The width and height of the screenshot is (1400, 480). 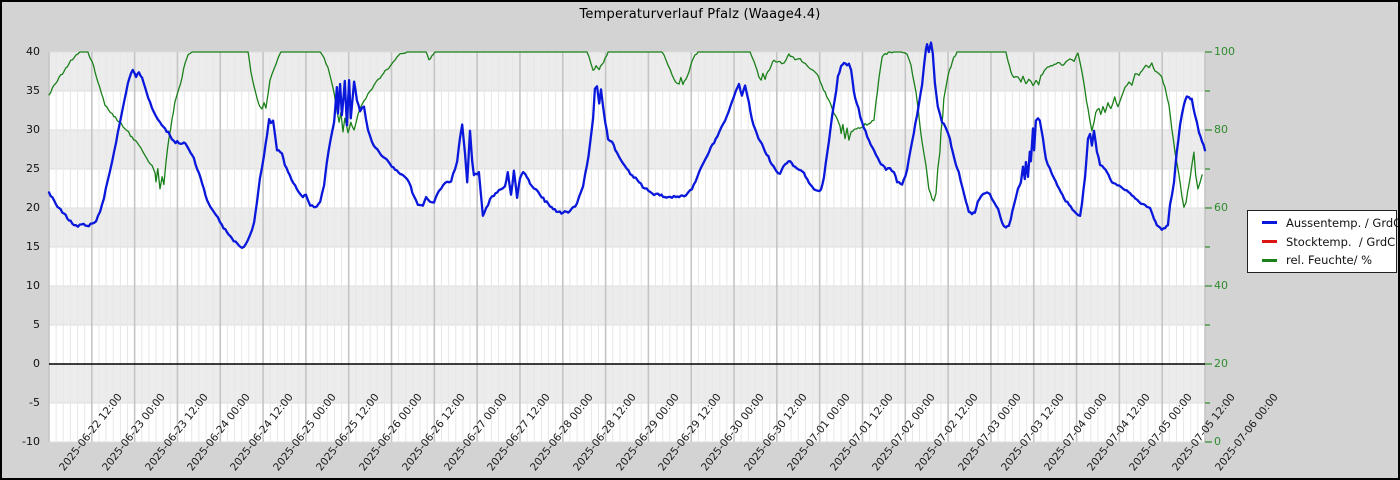 What do you see at coordinates (34, 402) in the screenshot?
I see `y-axis-left-label: -5` at bounding box center [34, 402].